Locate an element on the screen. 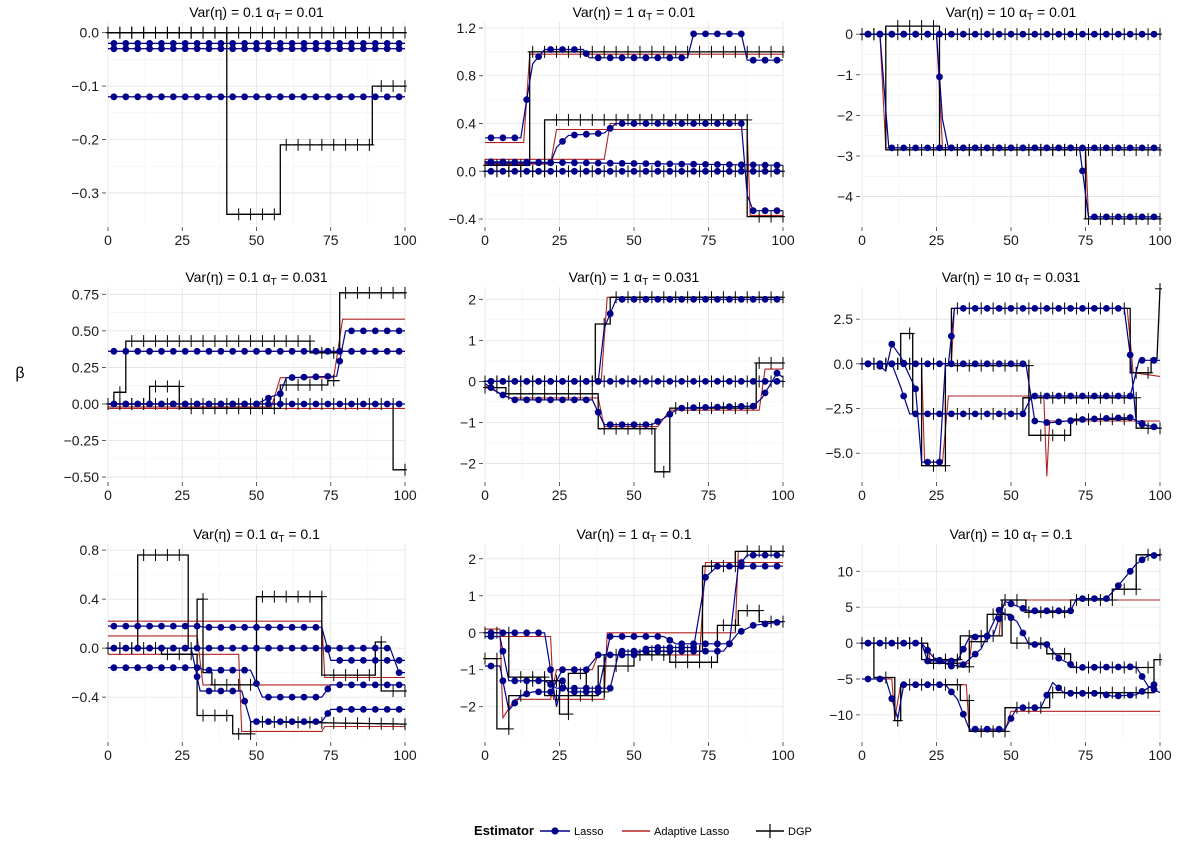  legend-label-adaptive-lasso: Adaptive Lasso is located at coordinates (691, 832).